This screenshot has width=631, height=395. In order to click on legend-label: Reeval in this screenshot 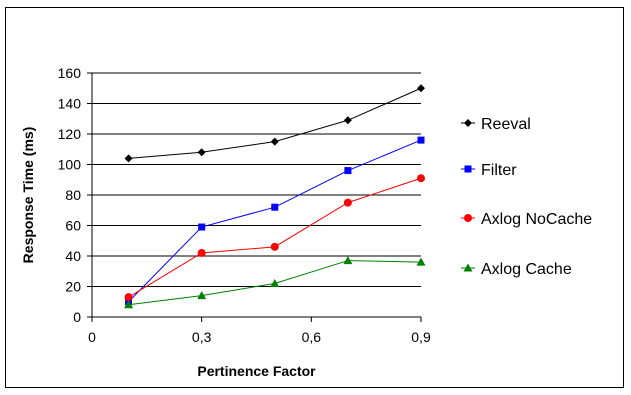, I will do `click(506, 124)`.